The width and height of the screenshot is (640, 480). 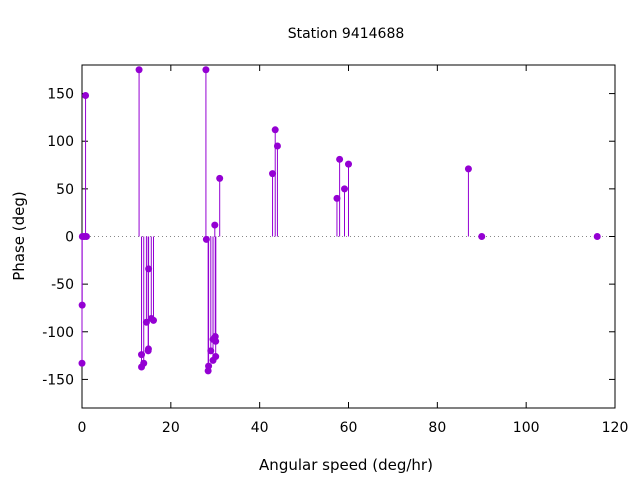 What do you see at coordinates (62, 285) in the screenshot?
I see `y-tick-label: -50` at bounding box center [62, 285].